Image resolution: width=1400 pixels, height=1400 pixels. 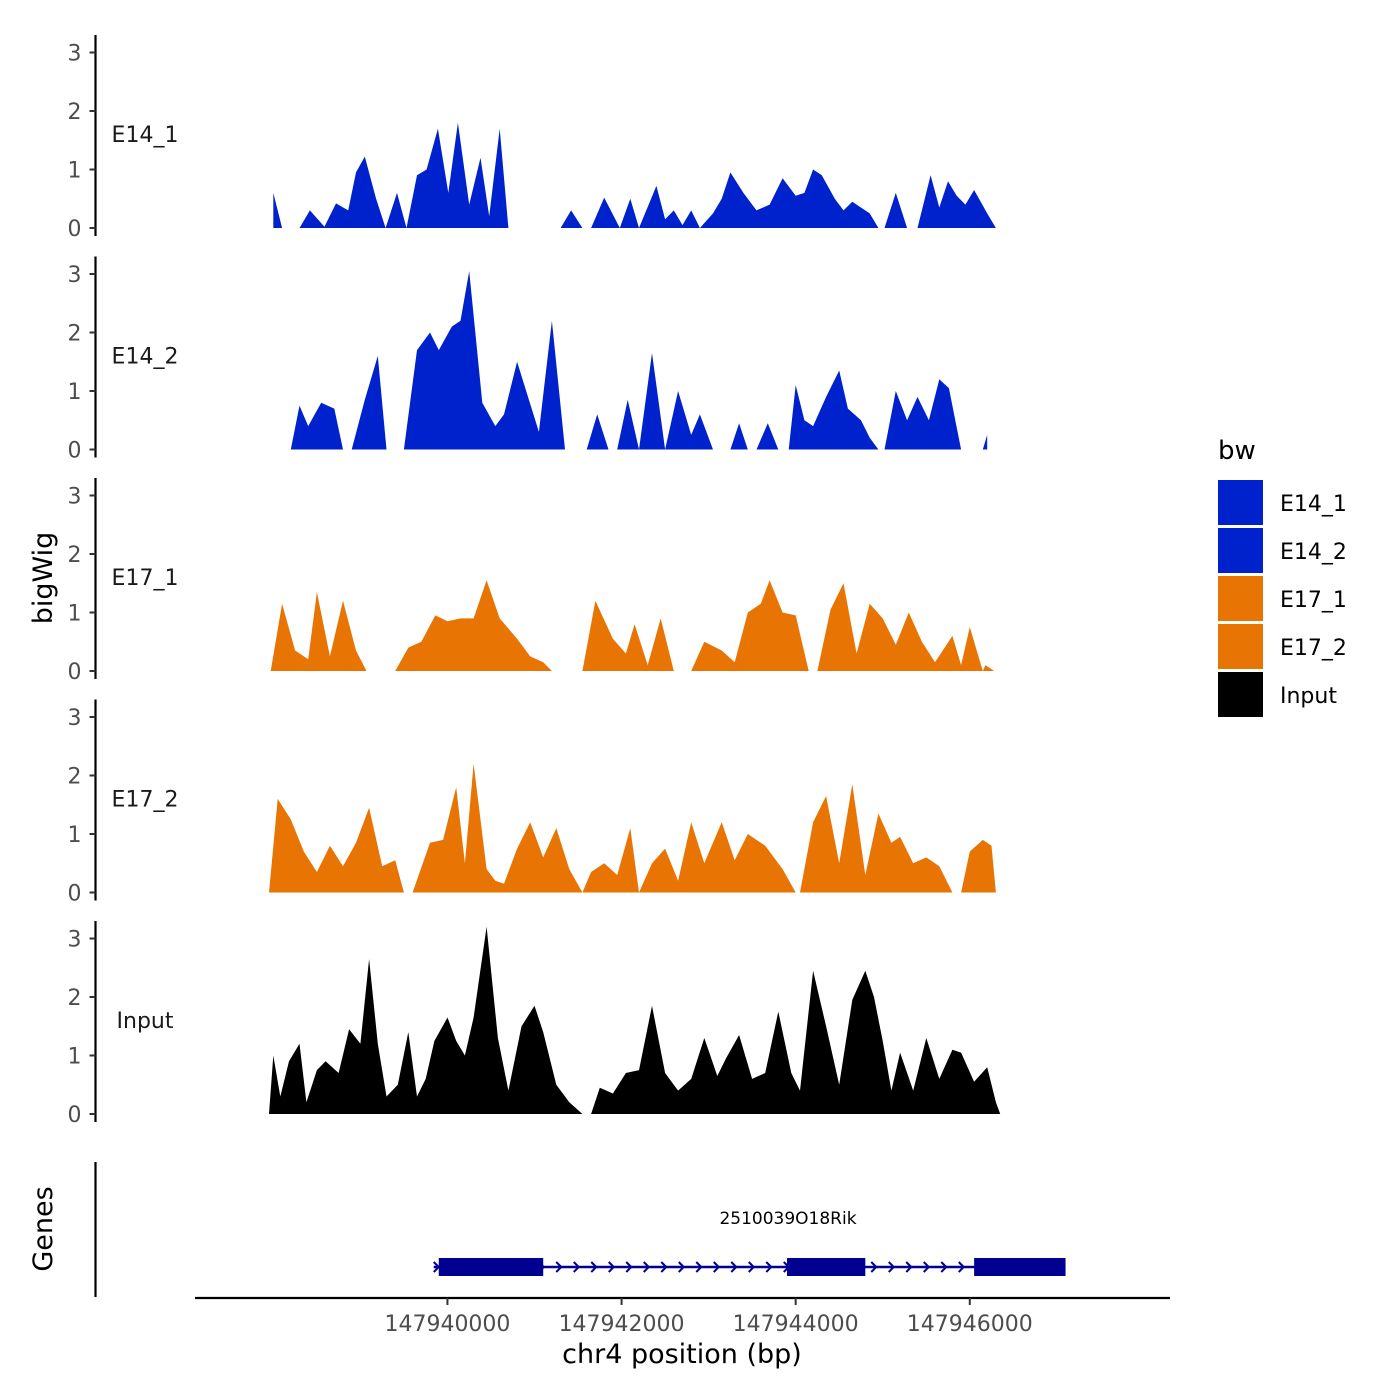 I want to click on track-label: Input, so click(x=145, y=1021).